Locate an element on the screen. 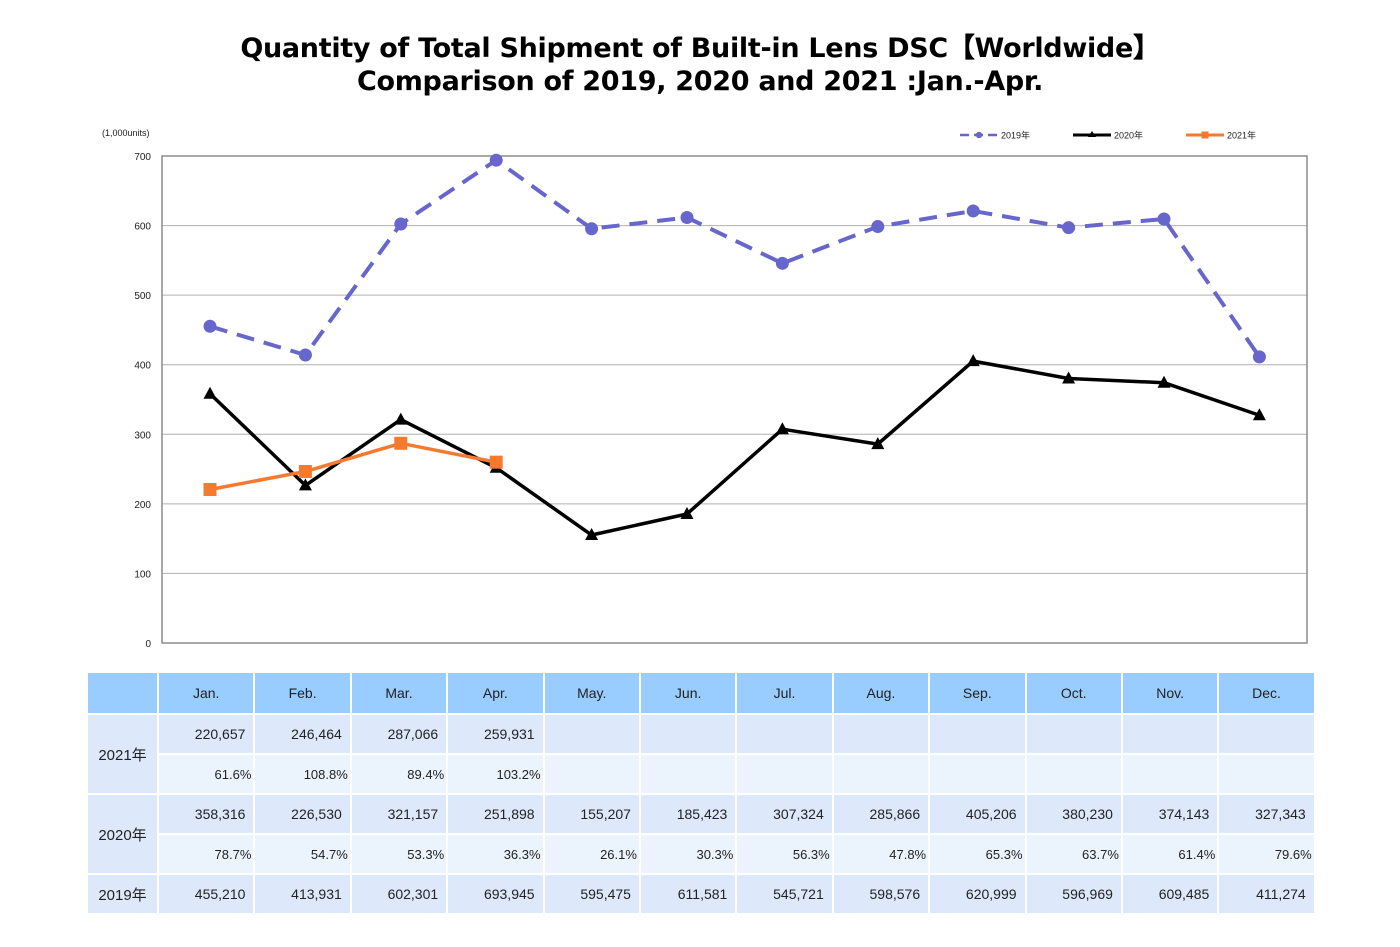 The height and width of the screenshot is (947, 1400). legend-item: 2020年 is located at coordinates (1108, 135).